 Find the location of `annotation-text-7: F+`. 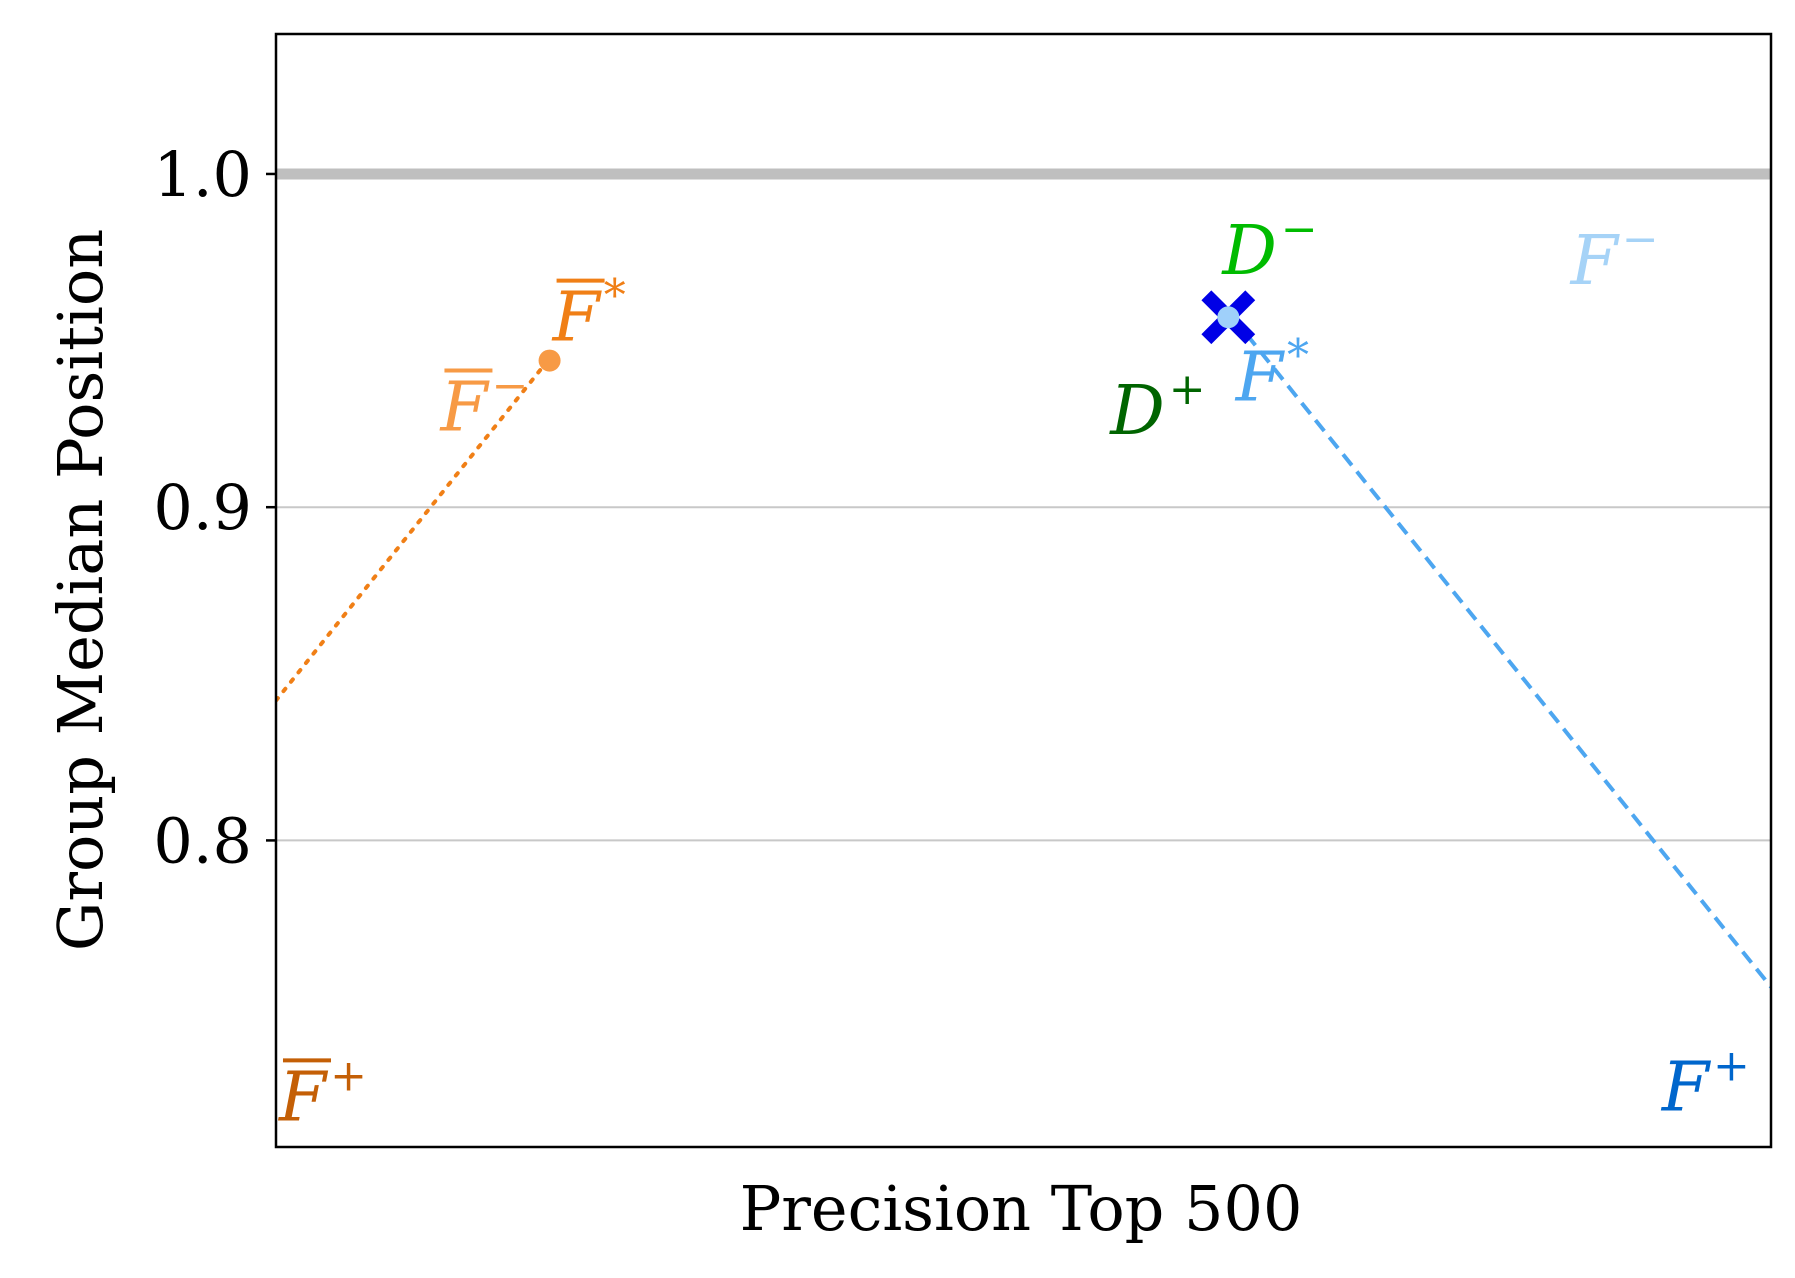

annotation-text-7: F+ is located at coordinates (1705, 1083).